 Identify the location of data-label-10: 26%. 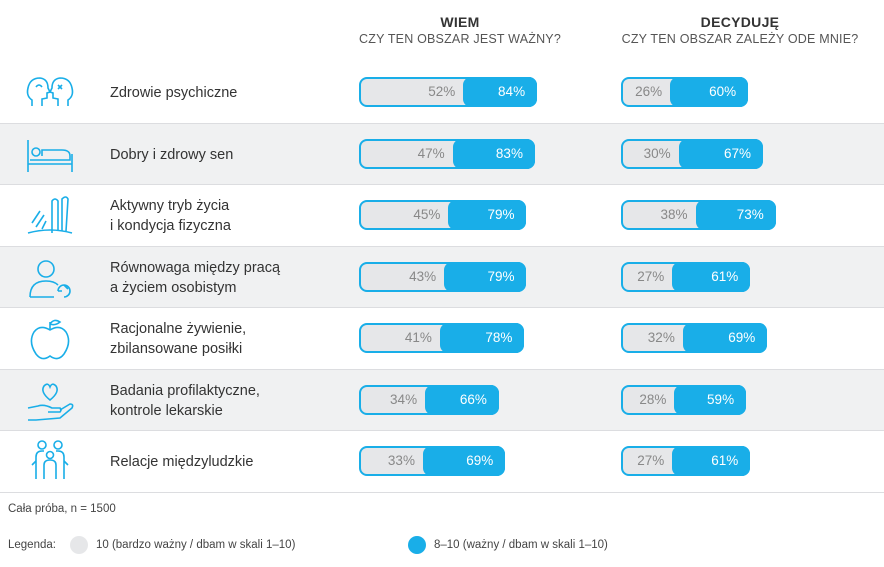
(649, 91).